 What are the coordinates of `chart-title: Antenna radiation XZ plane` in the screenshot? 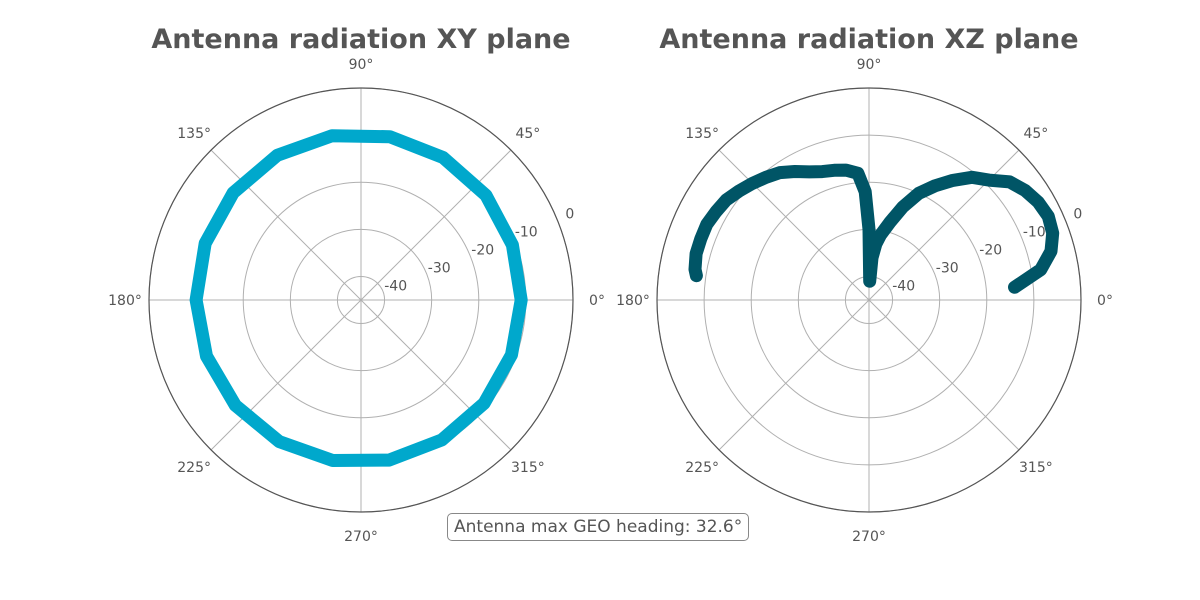 It's located at (868, 39).